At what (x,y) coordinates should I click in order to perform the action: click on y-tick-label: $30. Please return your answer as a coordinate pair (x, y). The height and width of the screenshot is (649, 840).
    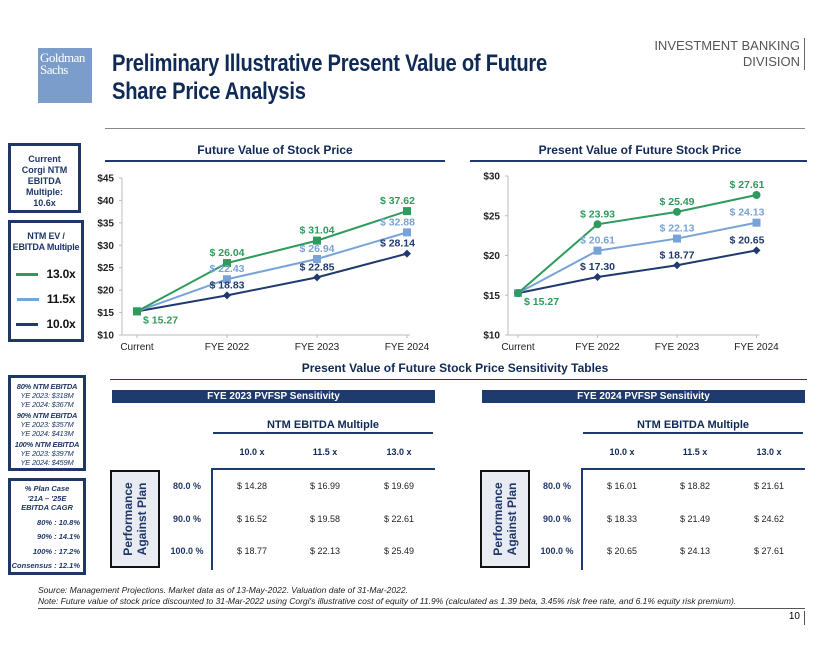
    Looking at the image, I should click on (105, 246).